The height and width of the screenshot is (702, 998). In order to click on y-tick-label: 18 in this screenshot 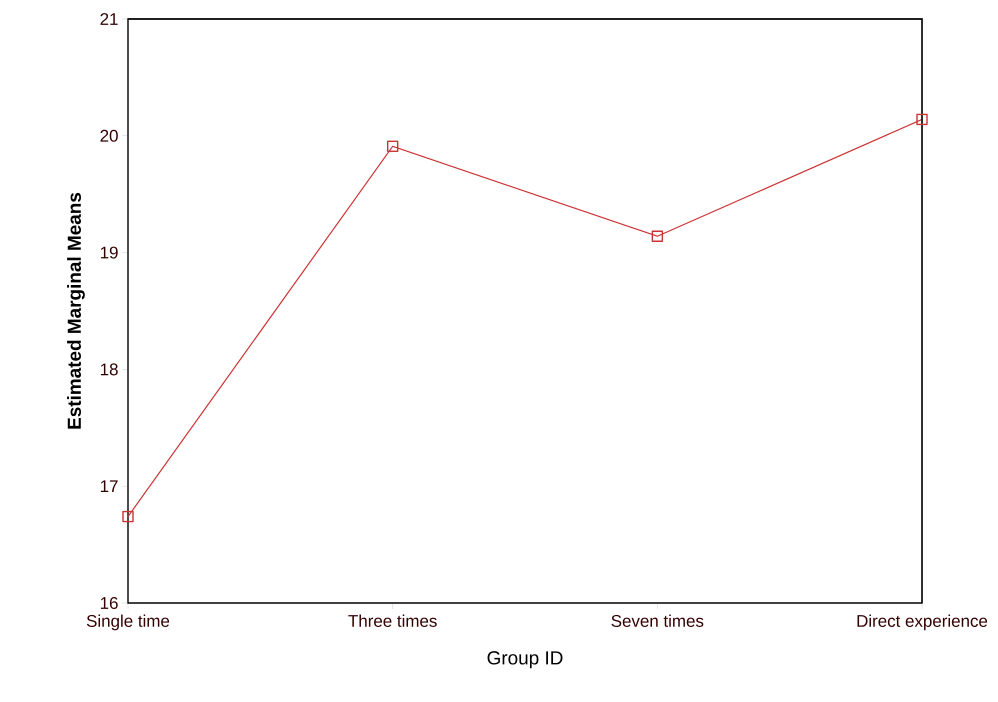, I will do `click(109, 369)`.